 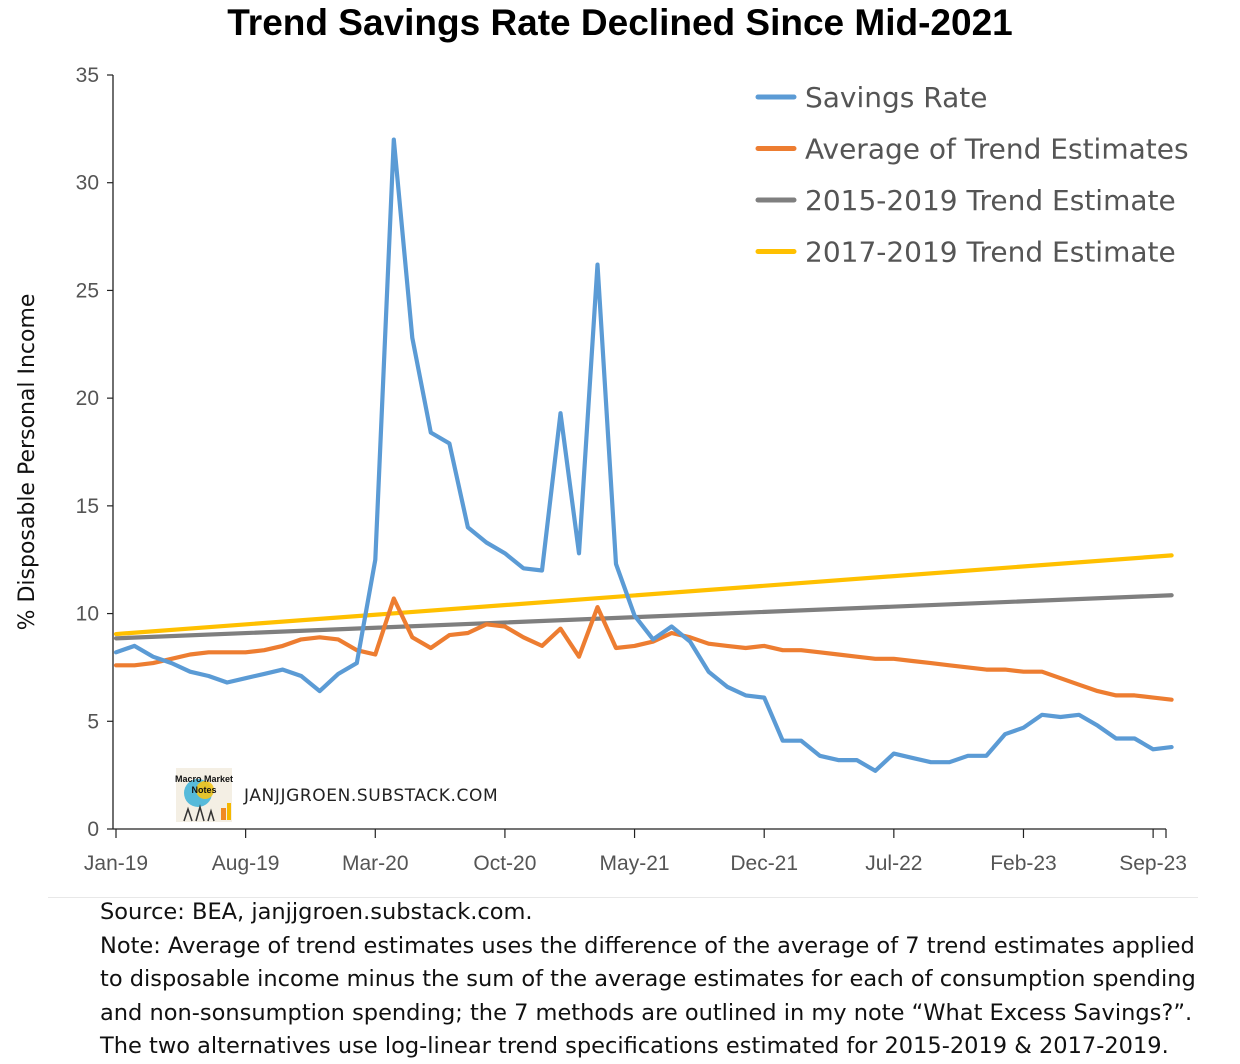 What do you see at coordinates (764, 863) in the screenshot?
I see `x-tick-label: Dec-21` at bounding box center [764, 863].